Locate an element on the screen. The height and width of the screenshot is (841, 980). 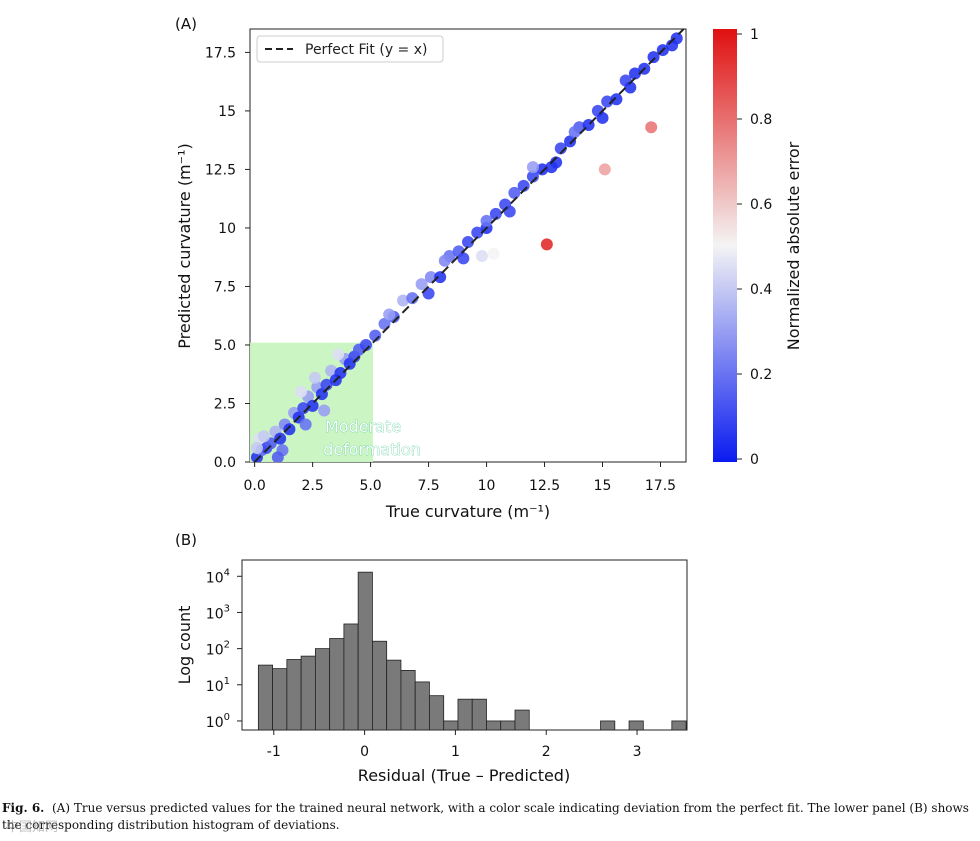
colorbar-tick-label: 0.2 is located at coordinates (761, 375).